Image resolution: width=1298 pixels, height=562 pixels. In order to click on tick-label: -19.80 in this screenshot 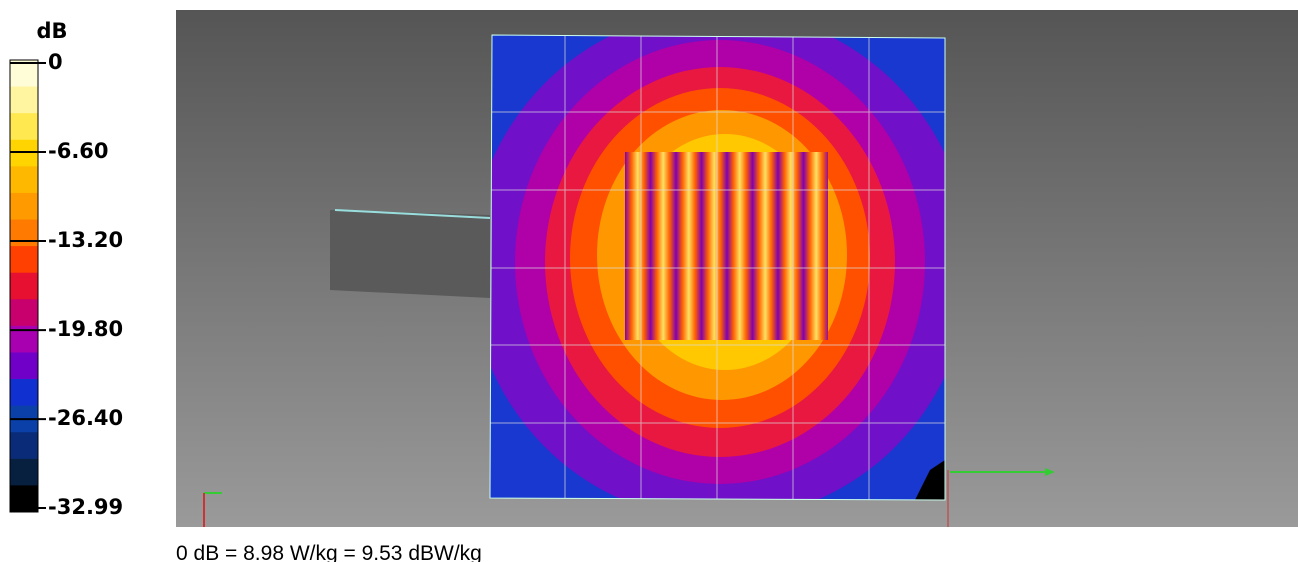, I will do `click(85, 329)`.